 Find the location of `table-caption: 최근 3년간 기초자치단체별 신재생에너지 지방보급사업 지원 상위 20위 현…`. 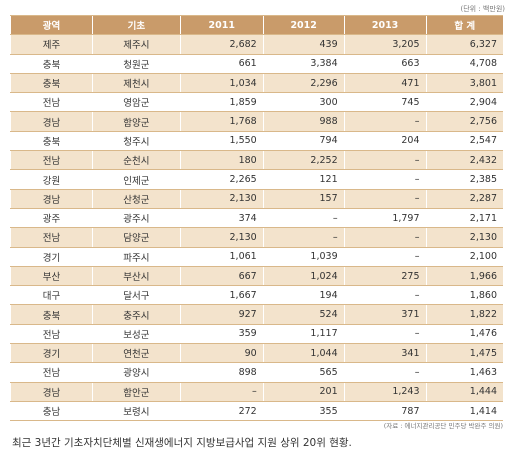

table-caption: 최근 3년간 기초자치단체별 신재생에너지 지방보급사업 지원 상위 20위 현… is located at coordinates (182, 443).